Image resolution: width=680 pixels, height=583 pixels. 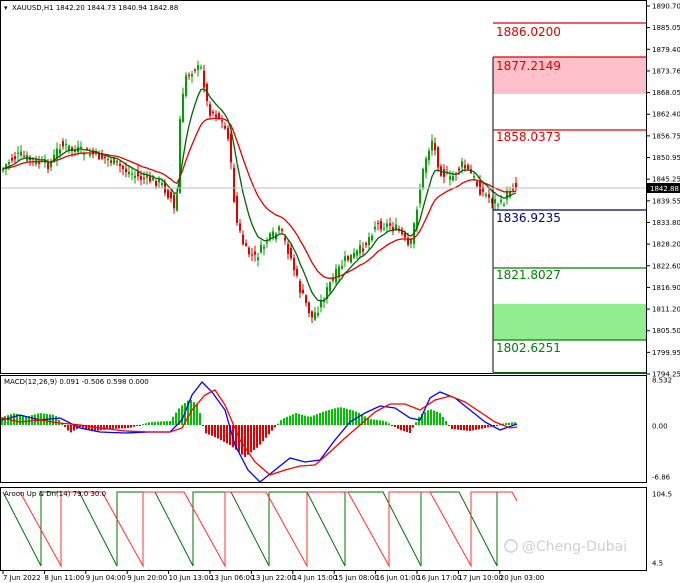 I want to click on aroon-up-line, so click(x=250, y=529).